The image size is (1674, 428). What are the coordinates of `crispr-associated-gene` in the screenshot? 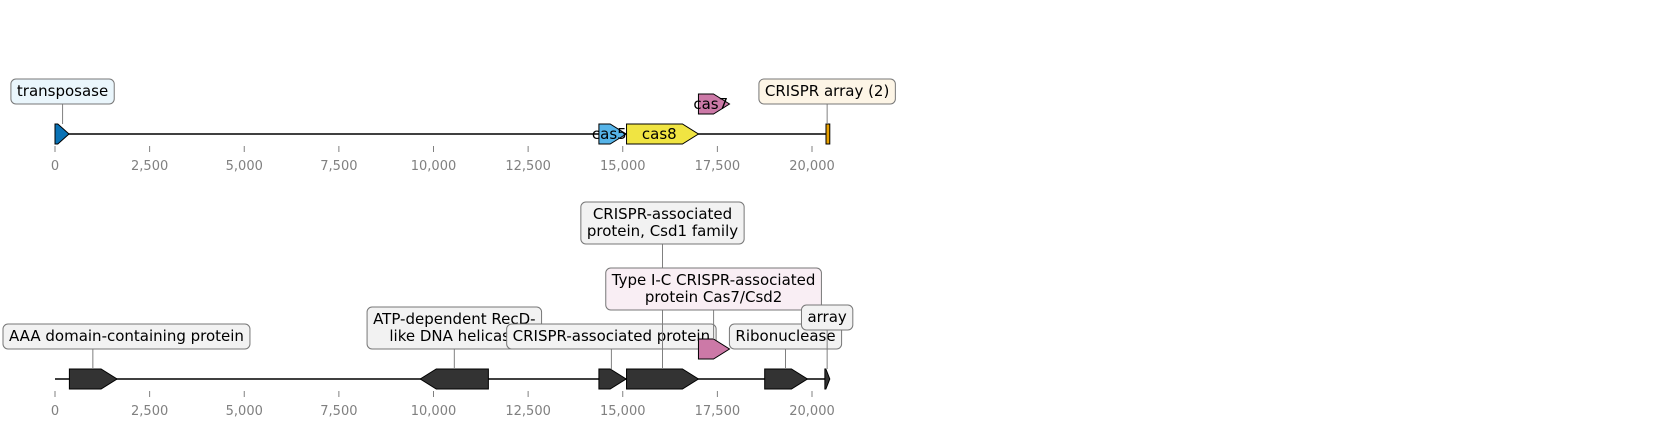 It's located at (613, 379).